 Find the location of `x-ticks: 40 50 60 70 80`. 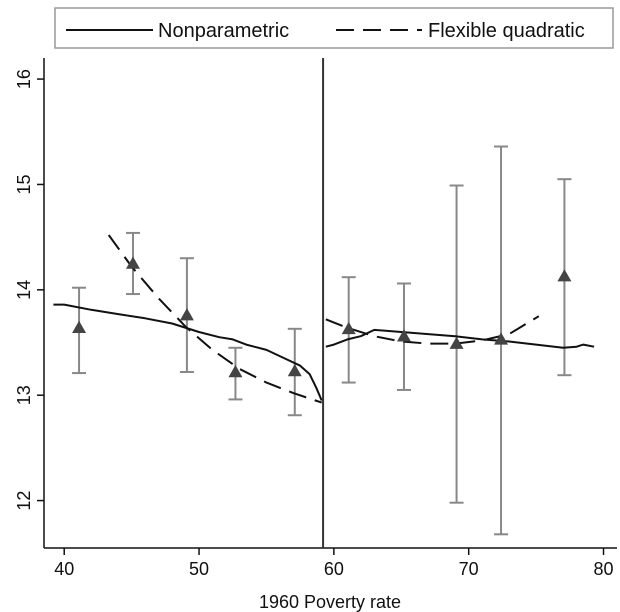

x-ticks: 40 50 60 70 80 is located at coordinates (334, 563).